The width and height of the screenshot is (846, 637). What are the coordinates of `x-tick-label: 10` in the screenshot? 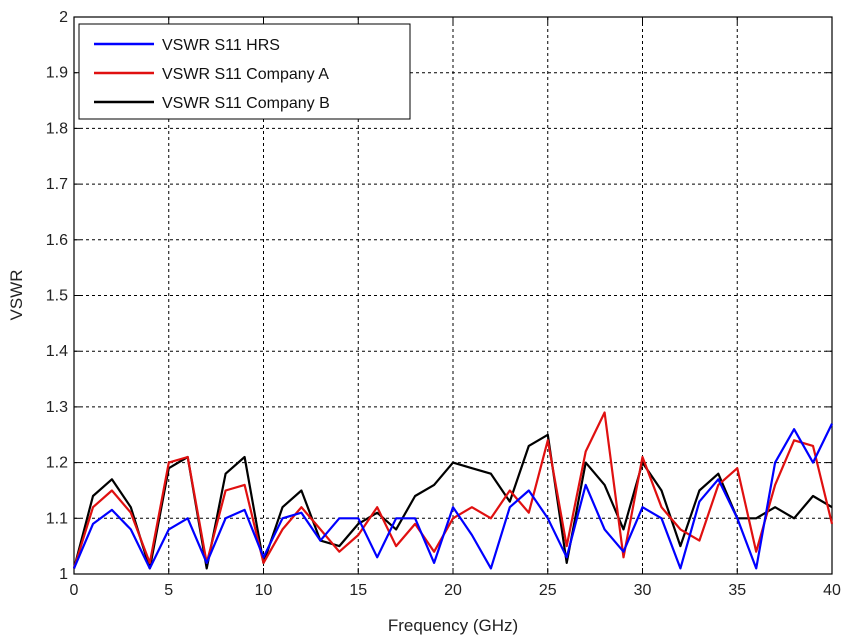 It's located at (264, 590).